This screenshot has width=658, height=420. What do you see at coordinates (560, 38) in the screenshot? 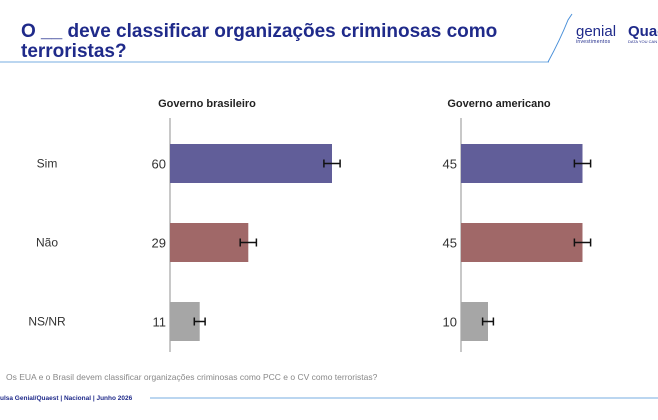
I see `header-accent-curve` at bounding box center [560, 38].